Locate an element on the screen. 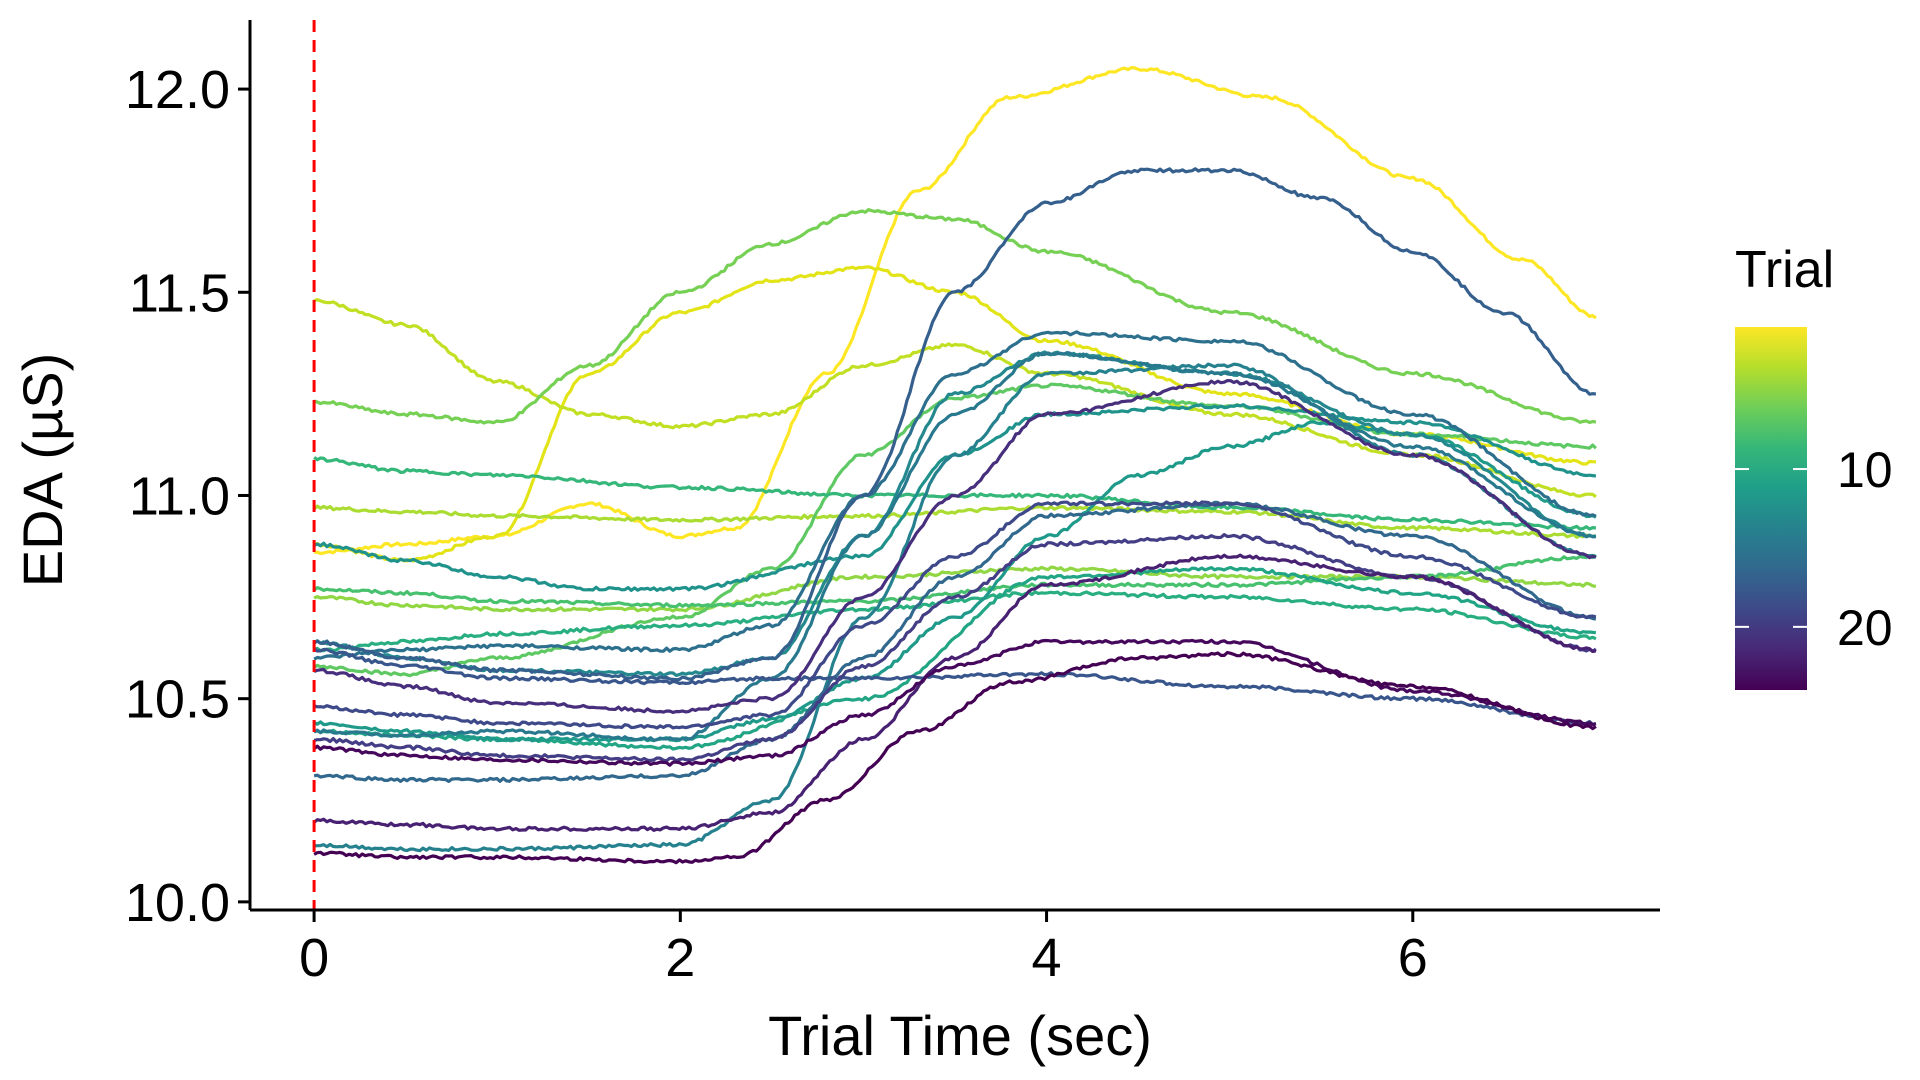  y-axis-ticks: 10.0 10.5 11.0 11.5 12.0 is located at coordinates (187, 496).